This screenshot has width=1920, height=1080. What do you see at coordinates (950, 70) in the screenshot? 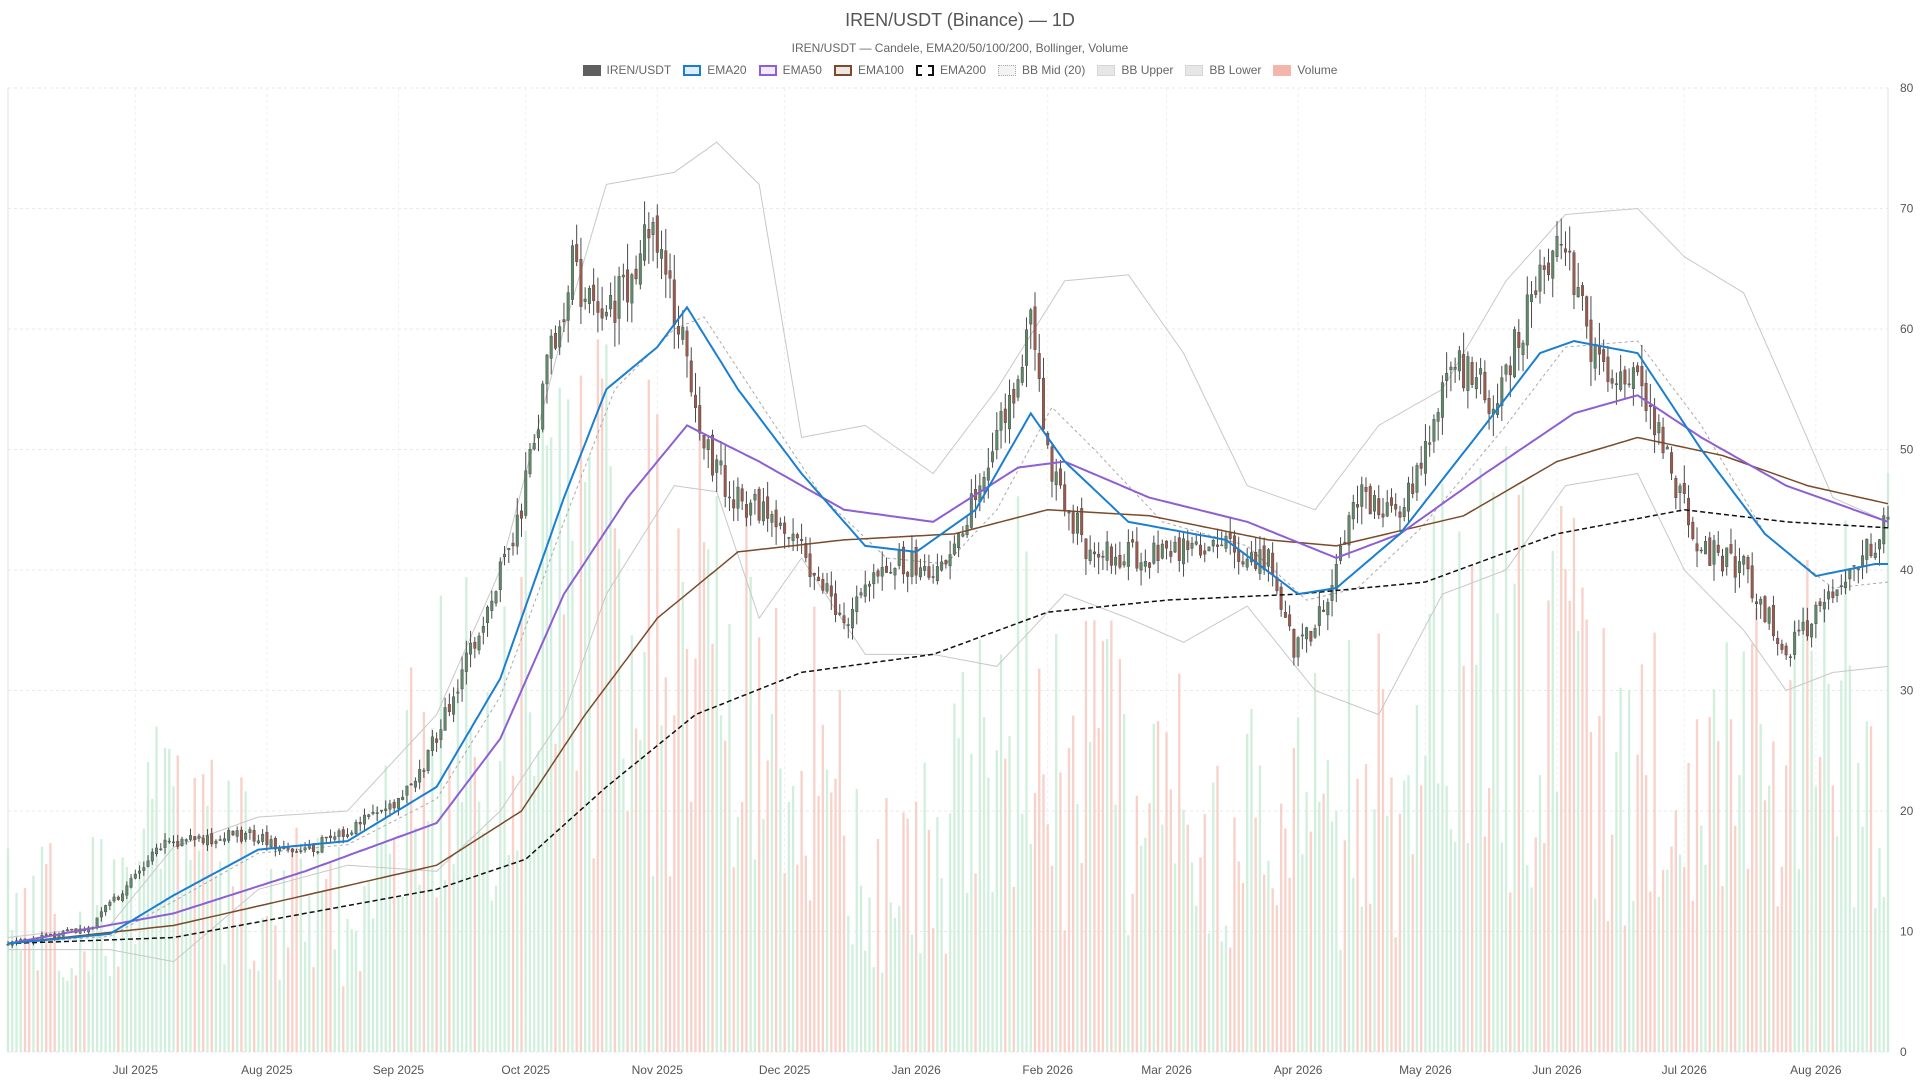
I see `legend-item-ema200: EMA200` at bounding box center [950, 70].